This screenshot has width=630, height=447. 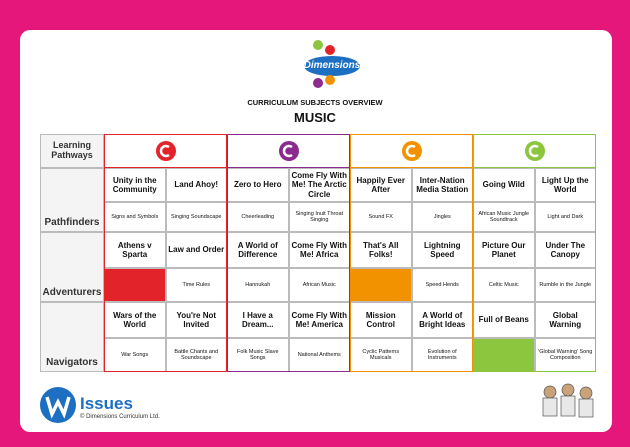 I want to click on brand: Issues, so click(x=106, y=403).